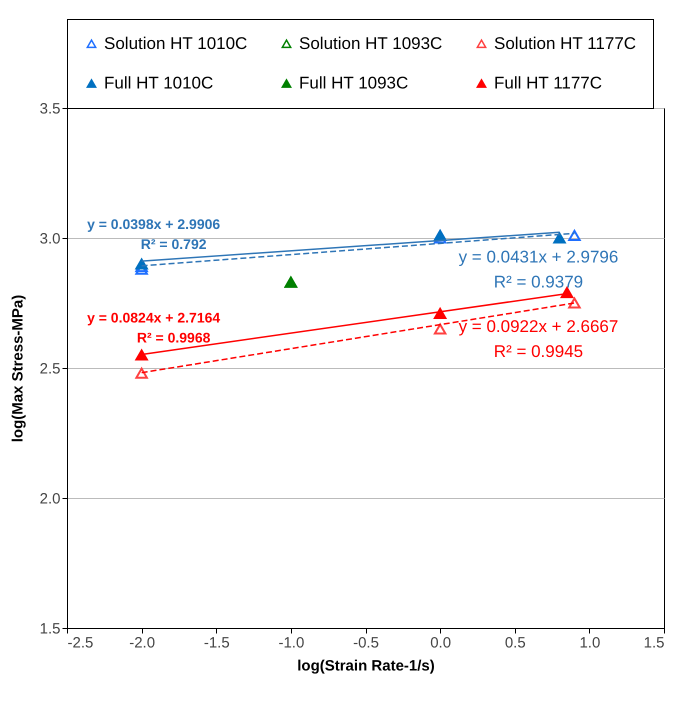 The image size is (694, 707). What do you see at coordinates (50, 239) in the screenshot?
I see `y-tick-label: 3.0` at bounding box center [50, 239].